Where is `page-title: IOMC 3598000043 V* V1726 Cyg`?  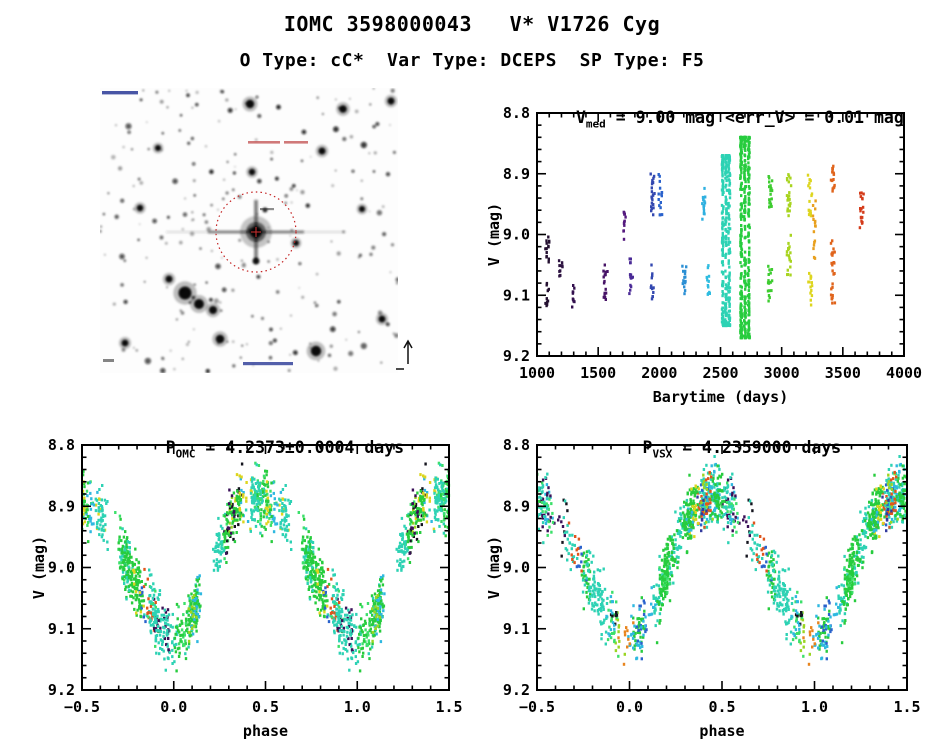 page-title: IOMC 3598000043 V* V1726 Cyg is located at coordinates (472, 24).